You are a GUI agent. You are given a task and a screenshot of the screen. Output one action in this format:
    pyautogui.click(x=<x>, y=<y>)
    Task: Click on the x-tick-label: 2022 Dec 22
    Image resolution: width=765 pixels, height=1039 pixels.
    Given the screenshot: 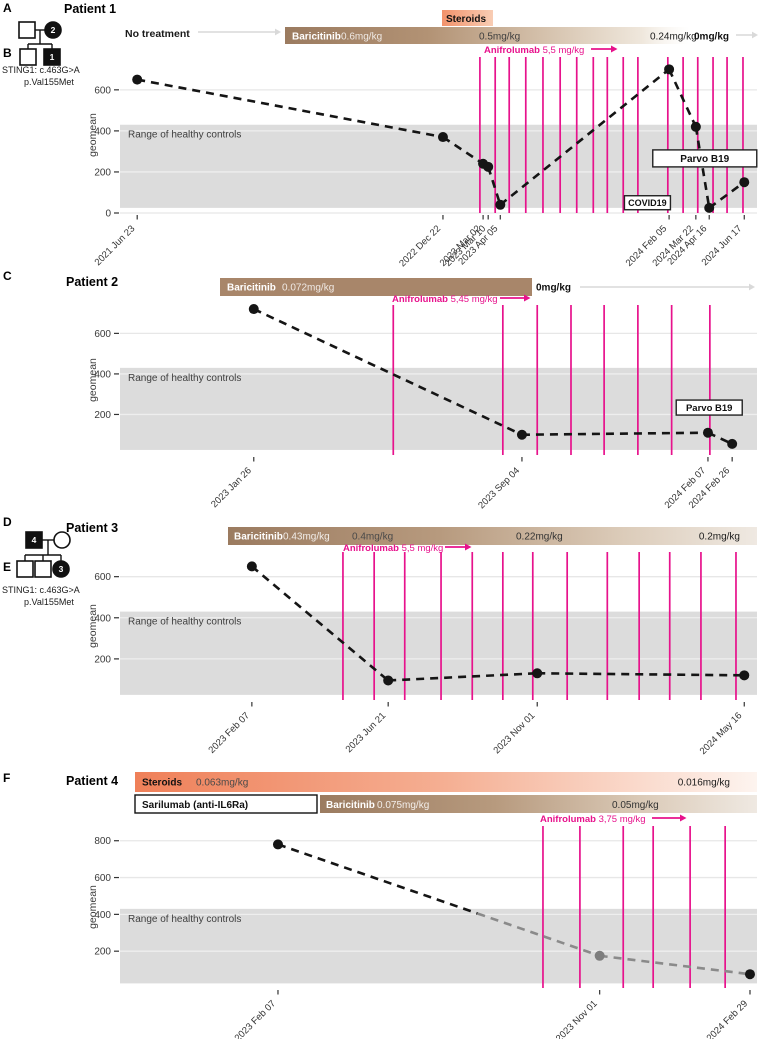 What is the action you would take?
    pyautogui.click(x=420, y=245)
    